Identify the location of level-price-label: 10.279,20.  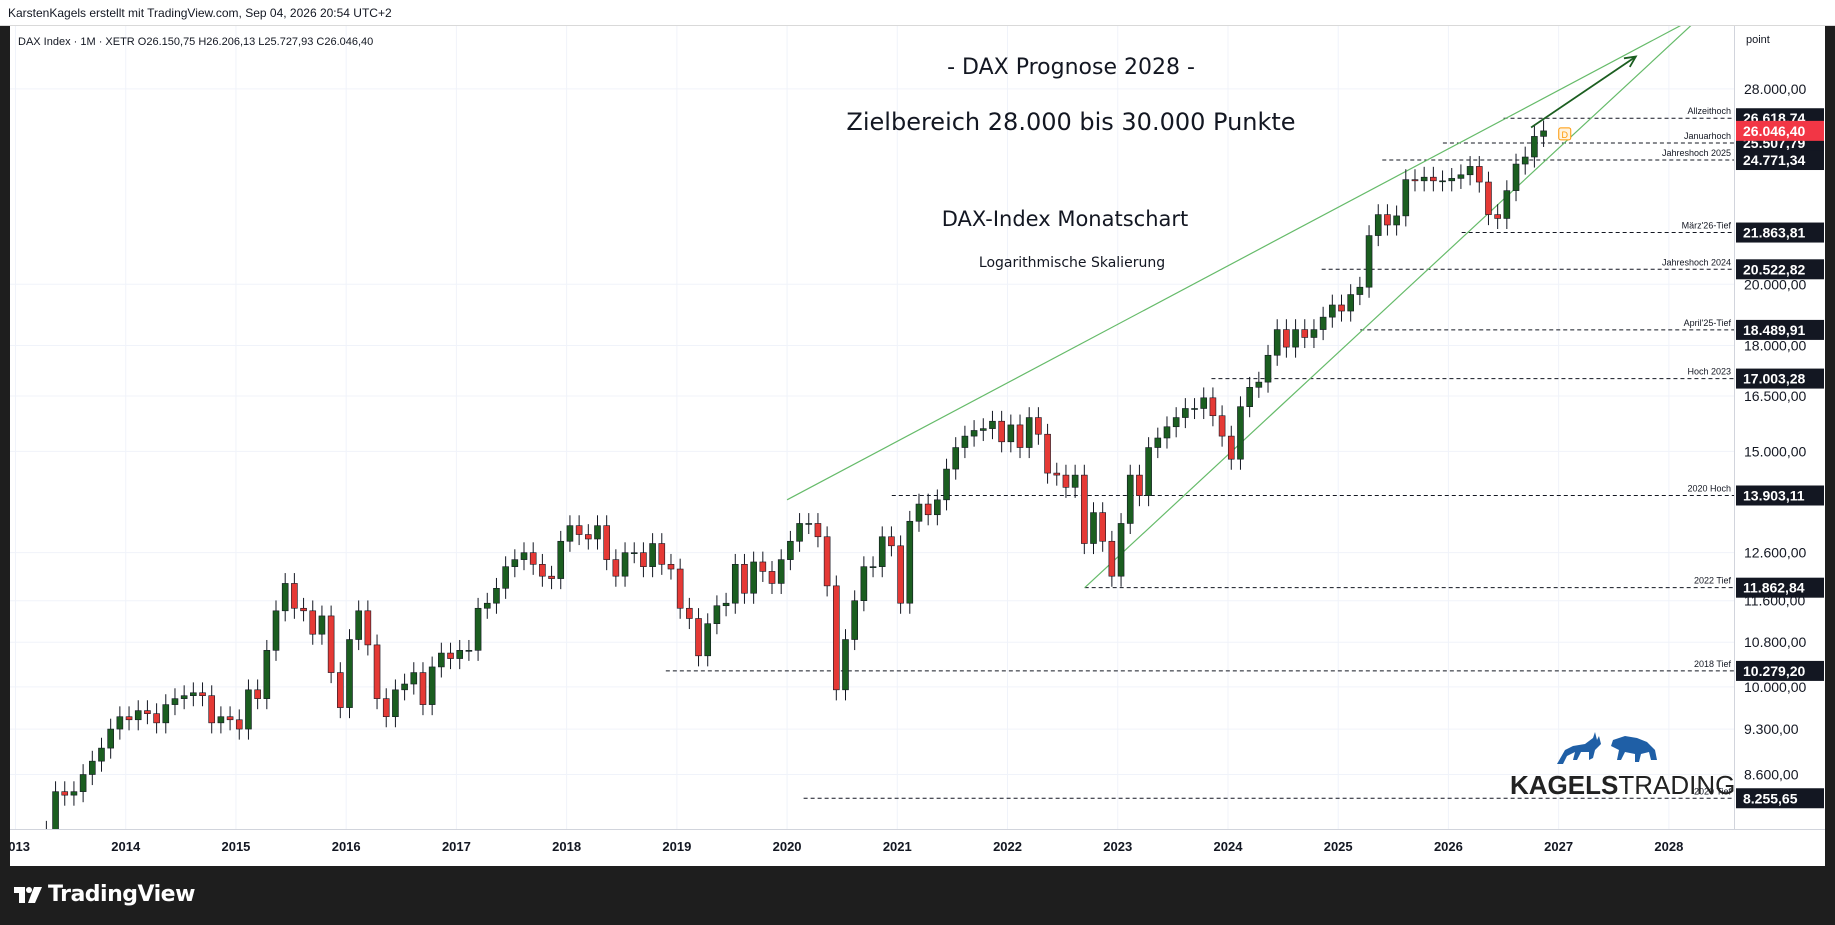
(1774, 671).